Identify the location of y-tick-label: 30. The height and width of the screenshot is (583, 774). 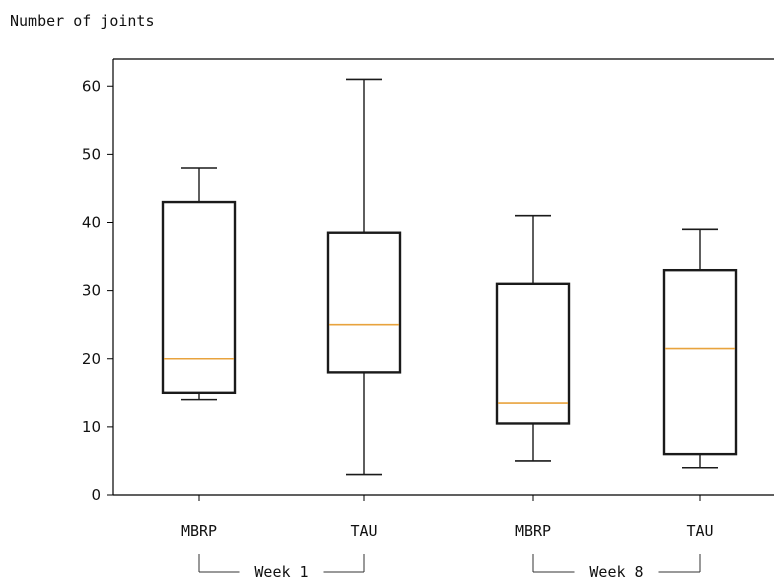
(91, 291).